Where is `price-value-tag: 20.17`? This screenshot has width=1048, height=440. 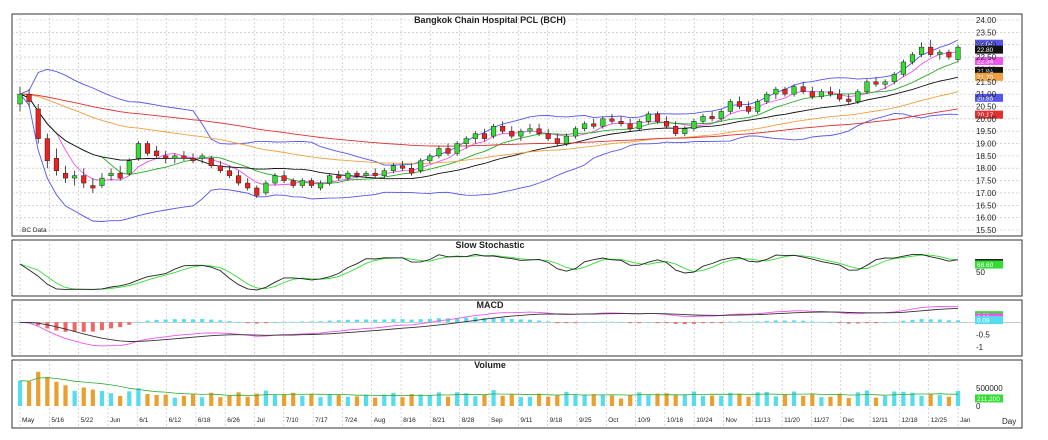
price-value-tag: 20.17 is located at coordinates (985, 115).